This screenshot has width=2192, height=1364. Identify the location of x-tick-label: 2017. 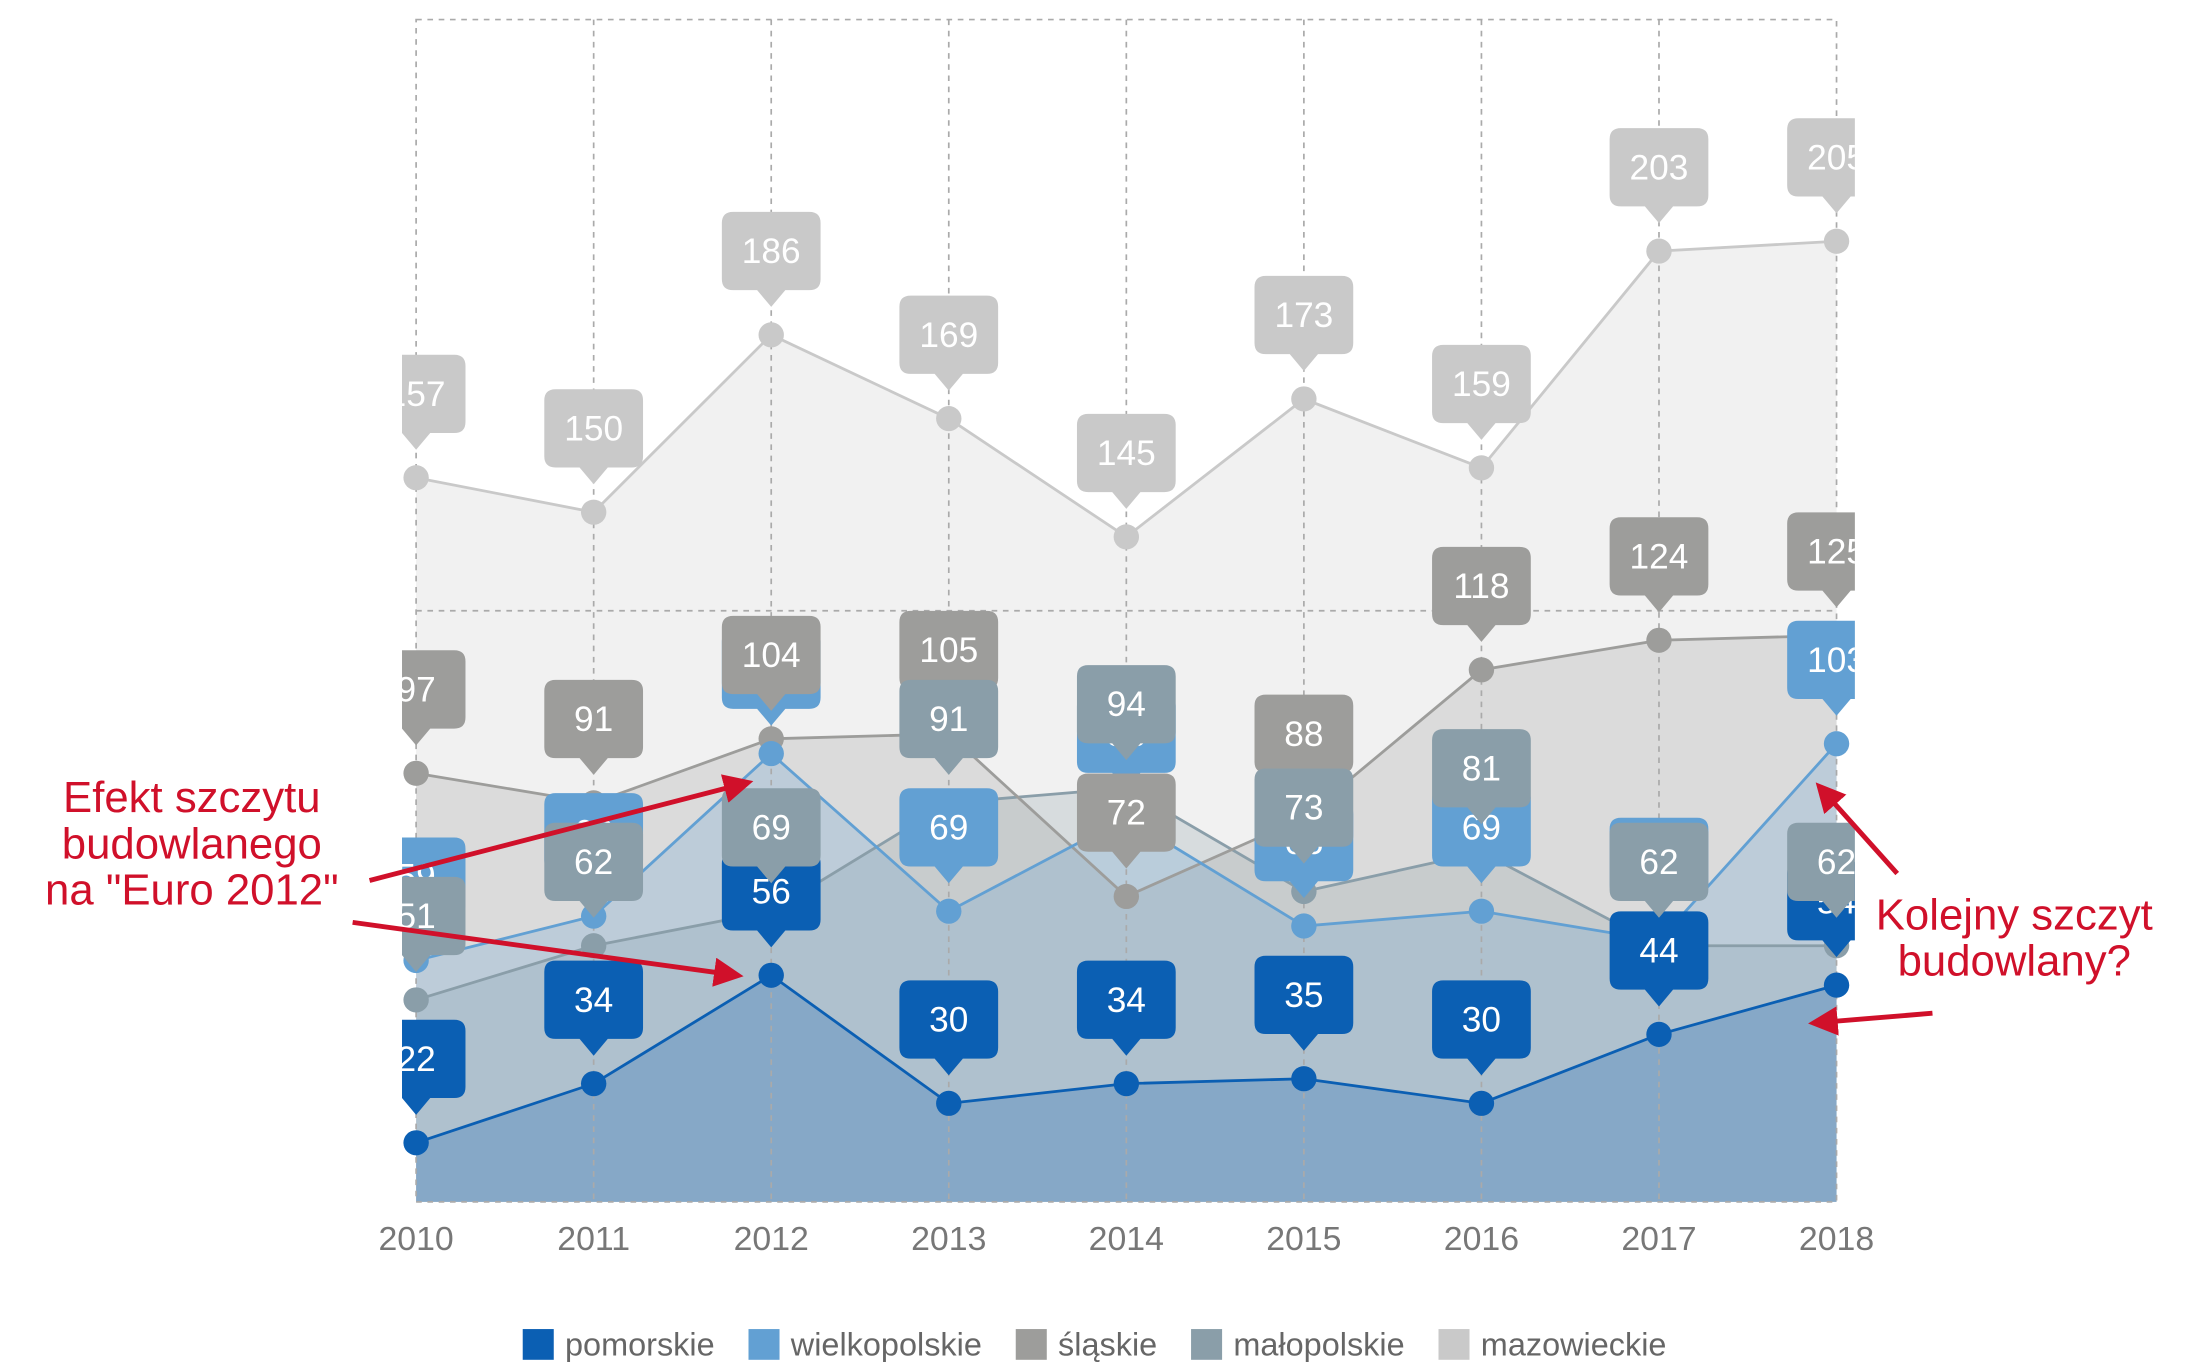
(1658, 1239).